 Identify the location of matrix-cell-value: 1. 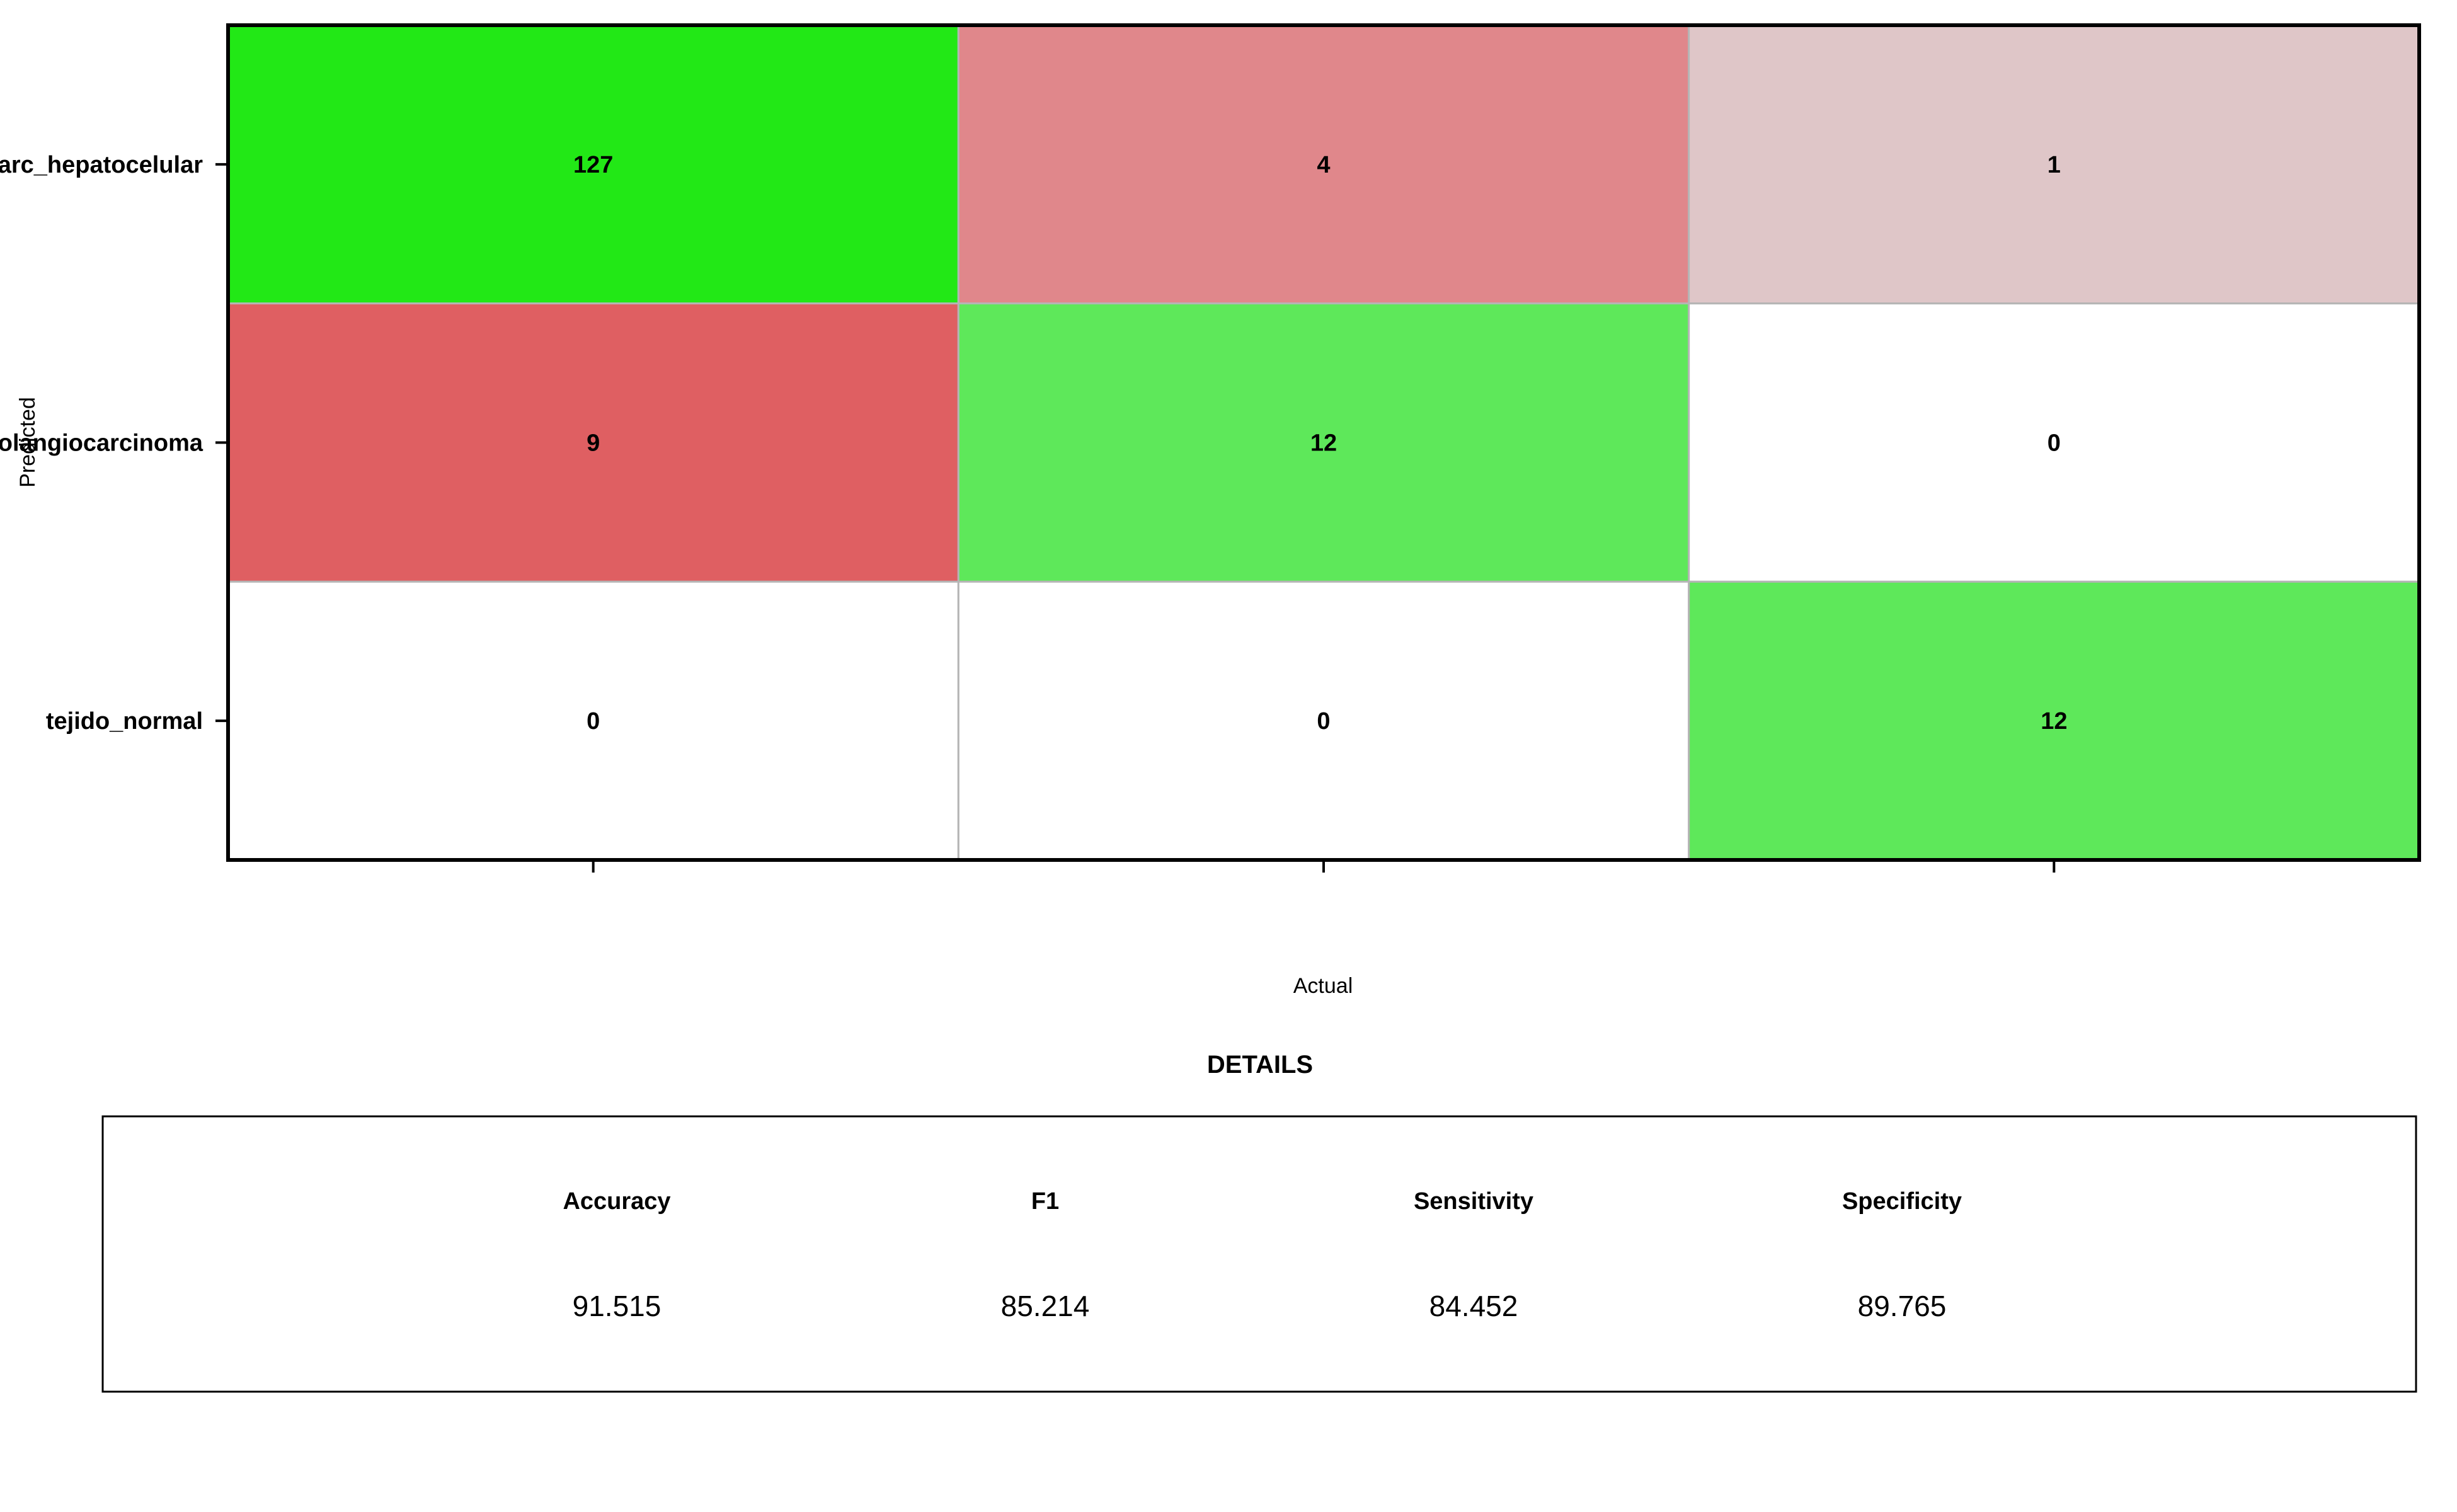
(2054, 165).